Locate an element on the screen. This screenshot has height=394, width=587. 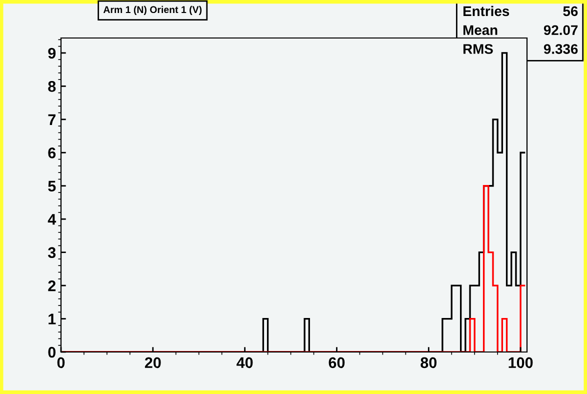
x-tick-label: 60 is located at coordinates (336, 362).